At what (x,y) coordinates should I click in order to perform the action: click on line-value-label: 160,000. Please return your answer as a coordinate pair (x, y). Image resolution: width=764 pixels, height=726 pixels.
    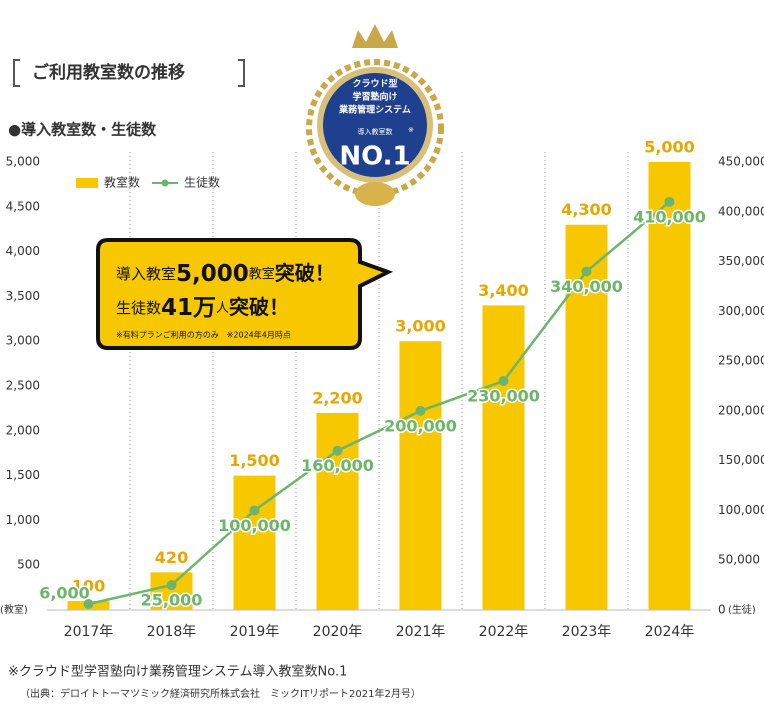
    Looking at the image, I should click on (337, 465).